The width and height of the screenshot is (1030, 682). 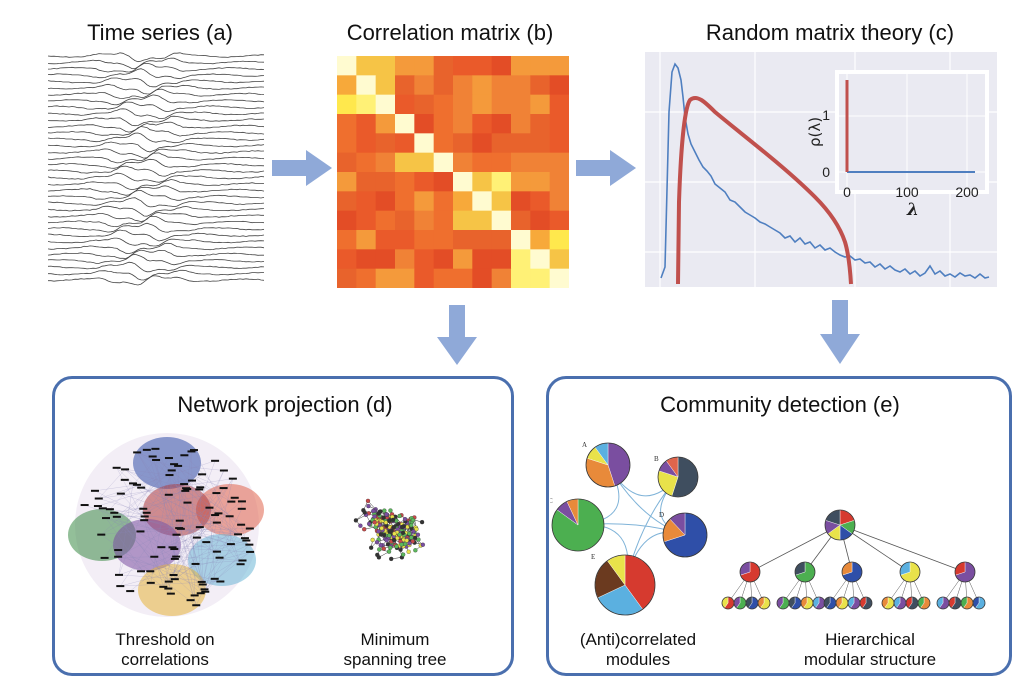 I want to click on inset-plot: 1 0 0 100 200 λ ρ(λ), so click(x=897, y=145).